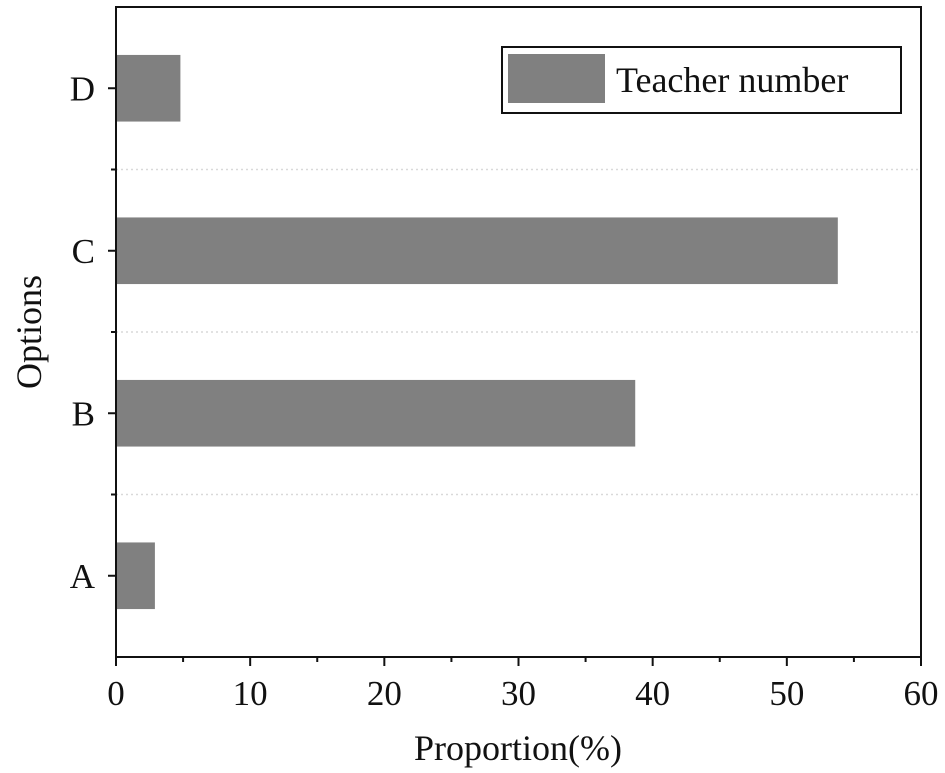 The image size is (945, 773). Describe the element at coordinates (384, 693) in the screenshot. I see `x-tick-label: 20` at that location.